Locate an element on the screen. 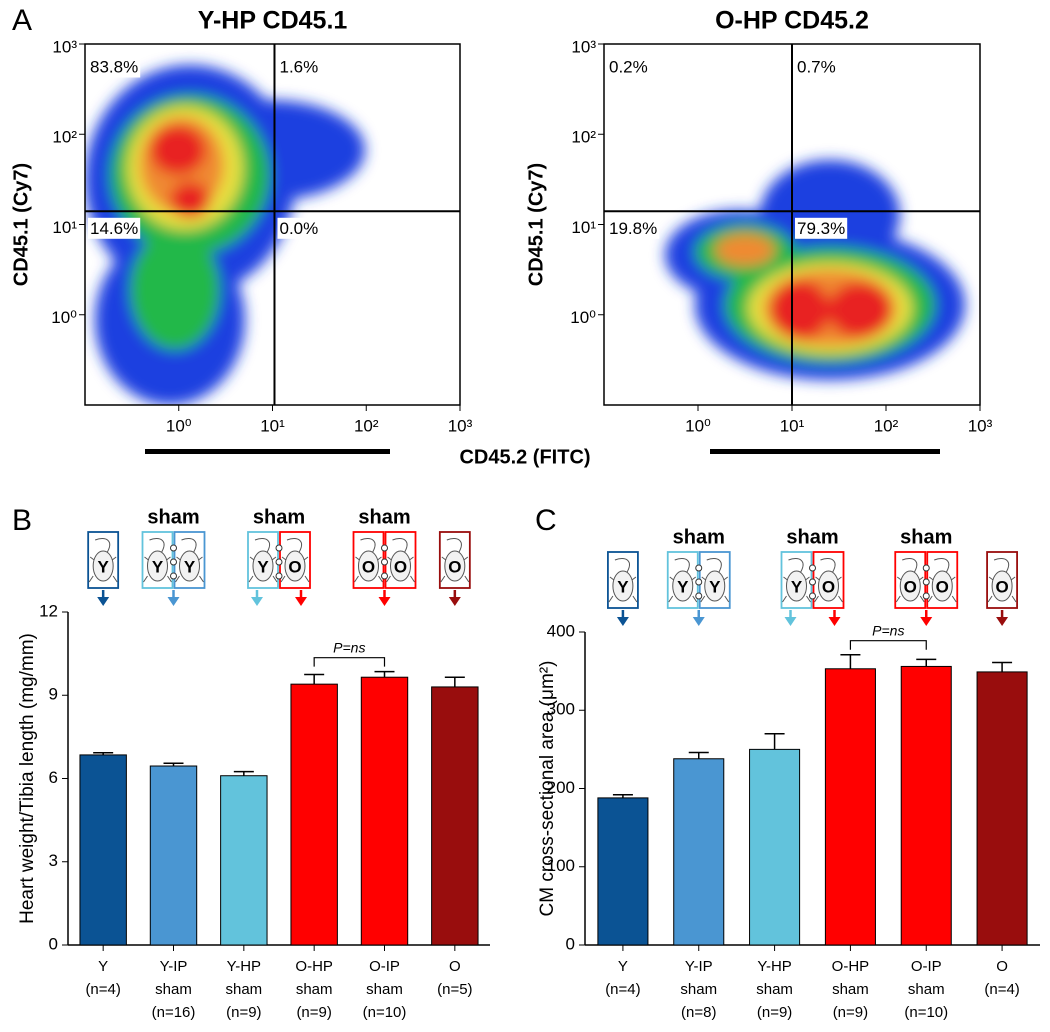 The width and height of the screenshot is (1050, 1032). y-axis-title: CD45.1 (Cy7) is located at coordinates (536, 224).